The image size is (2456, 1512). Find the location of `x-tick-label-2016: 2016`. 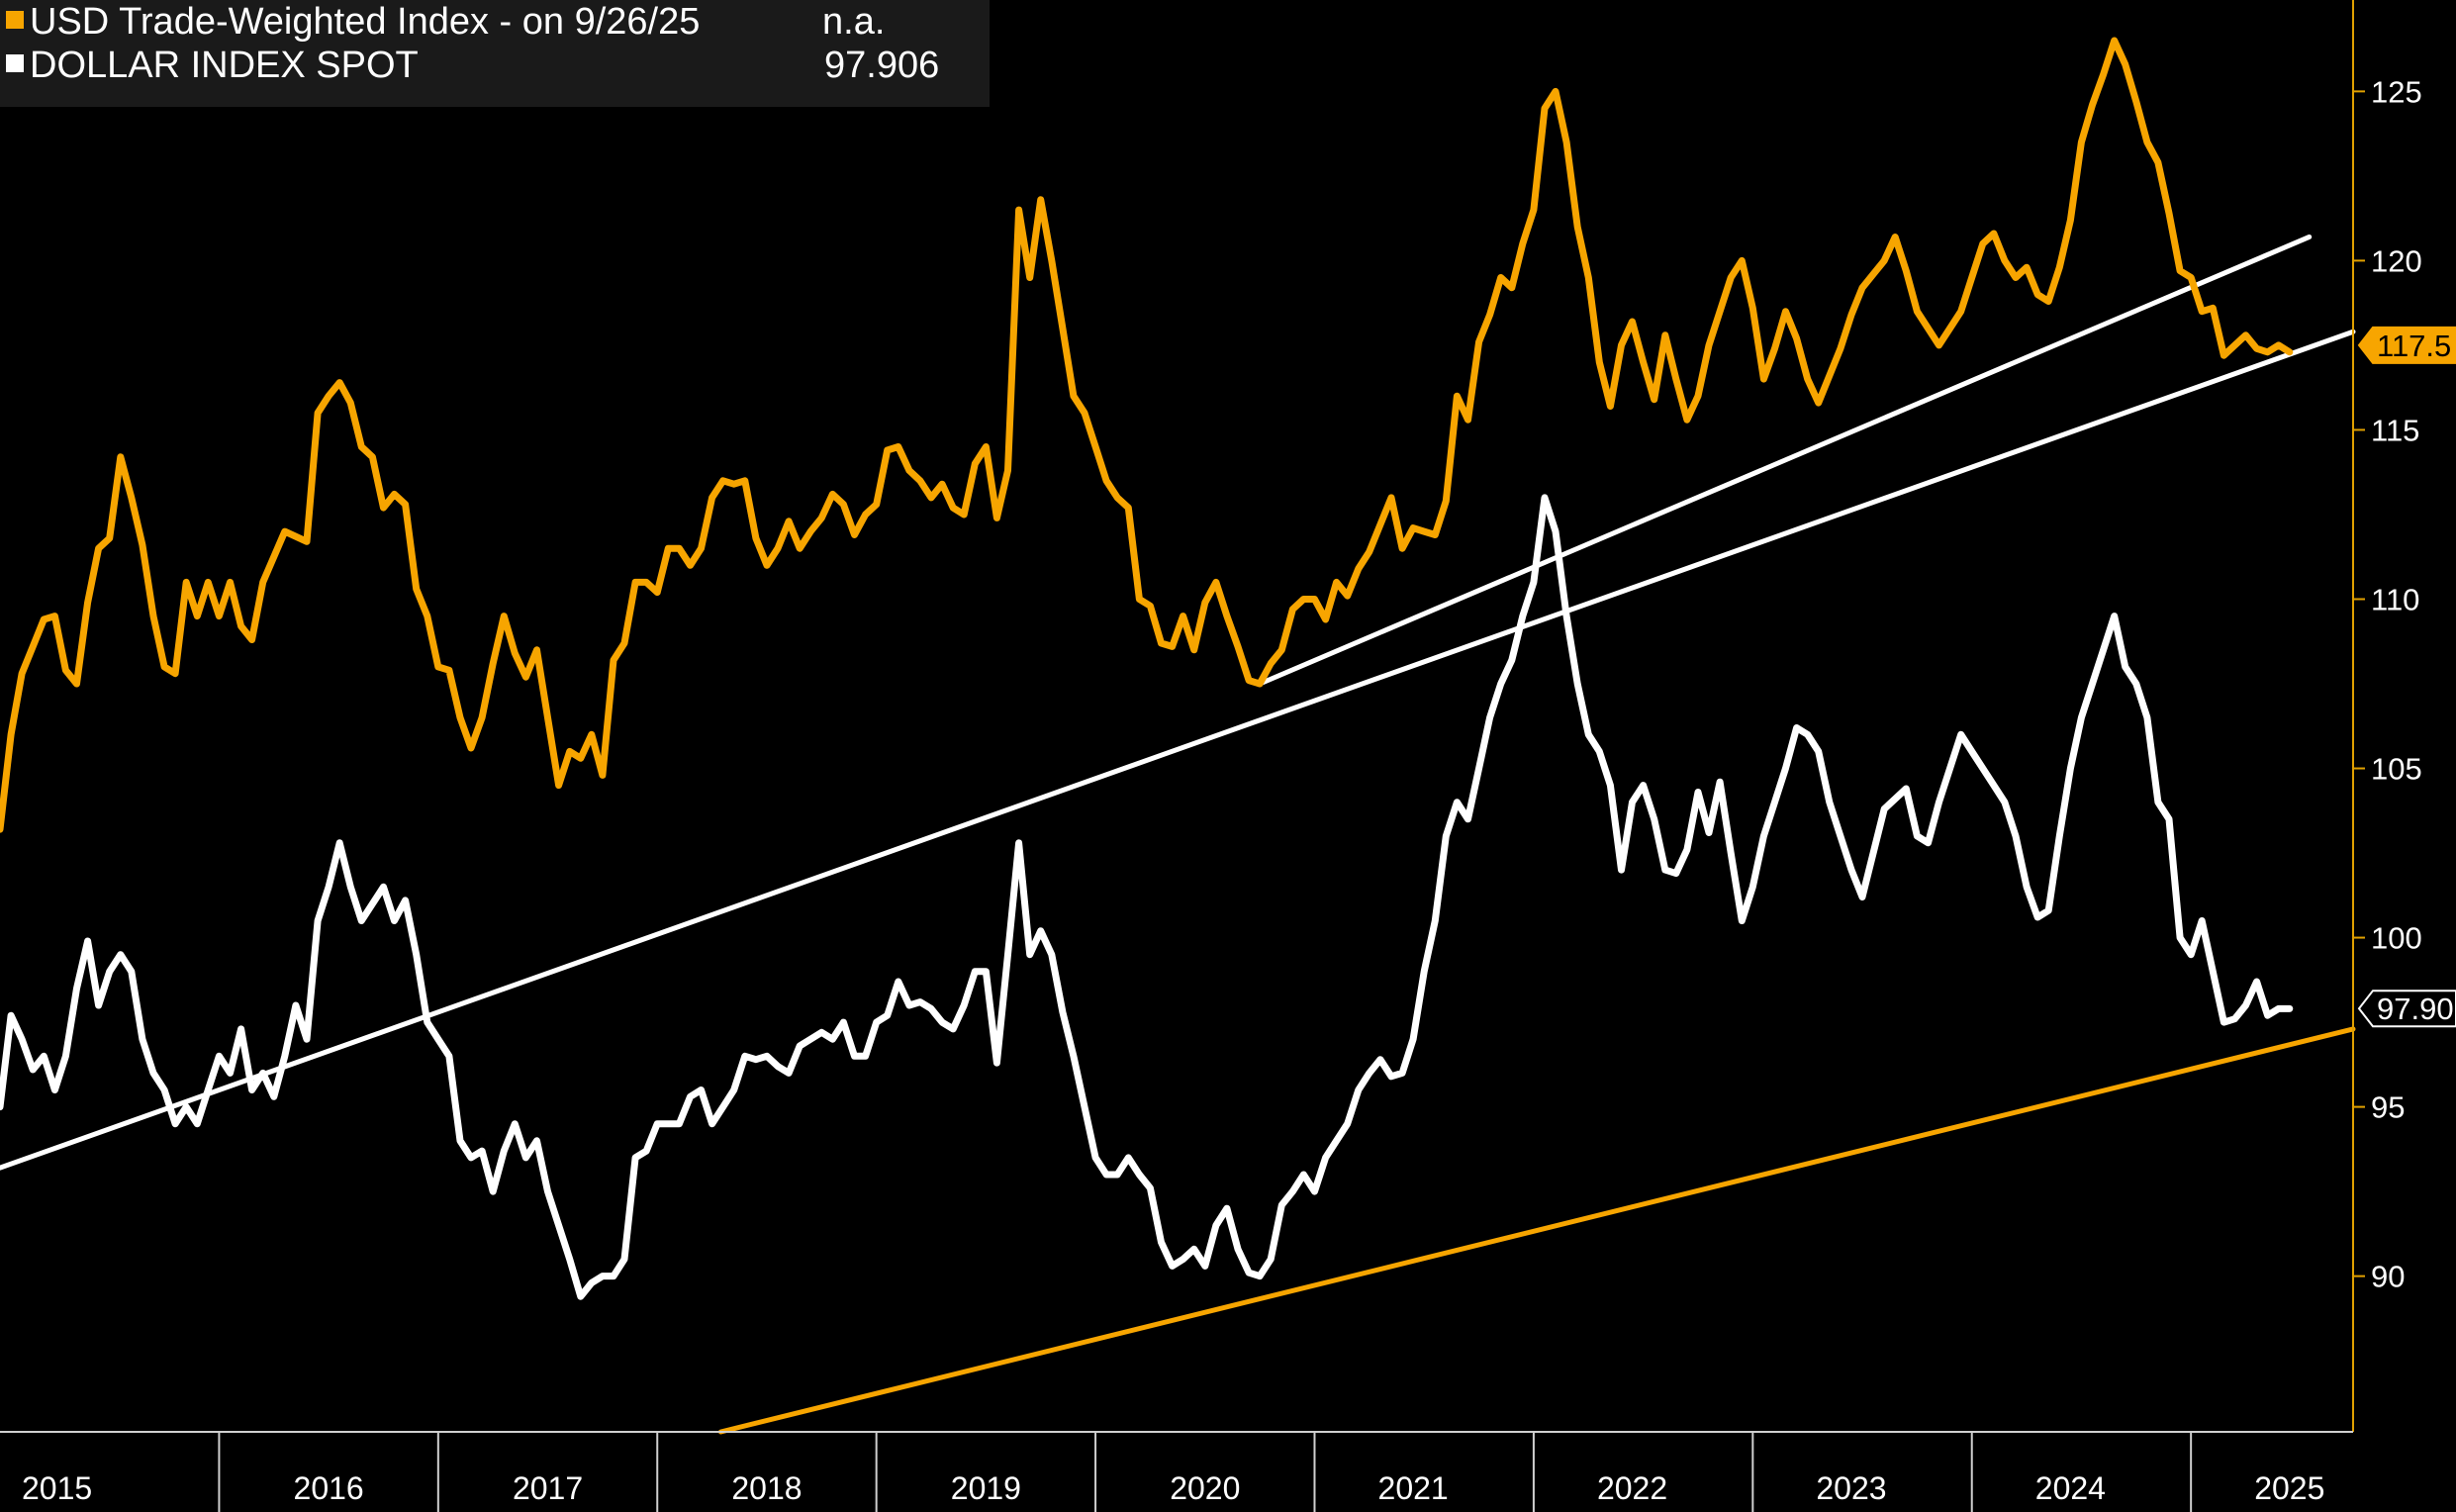

x-tick-label-2016: 2016 is located at coordinates (329, 1488).